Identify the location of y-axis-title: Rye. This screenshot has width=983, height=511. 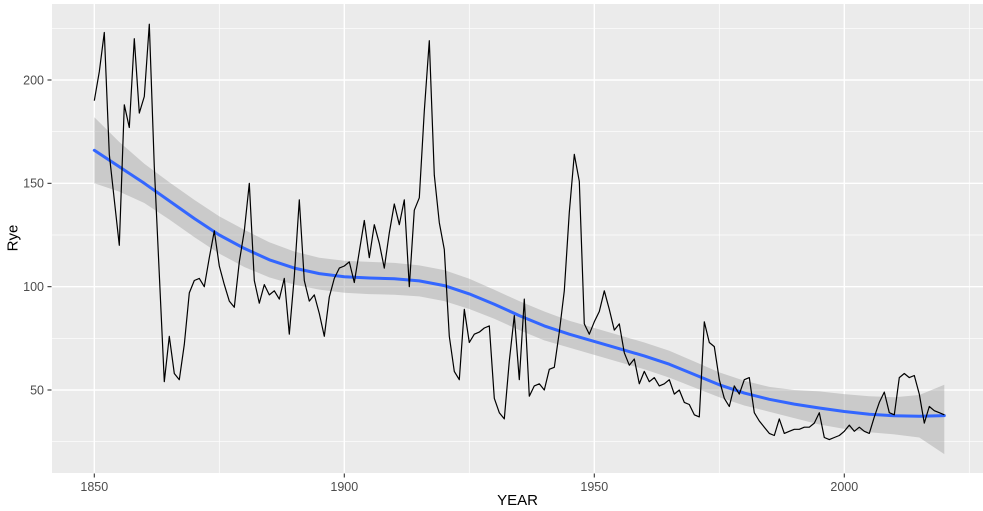
(13, 238).